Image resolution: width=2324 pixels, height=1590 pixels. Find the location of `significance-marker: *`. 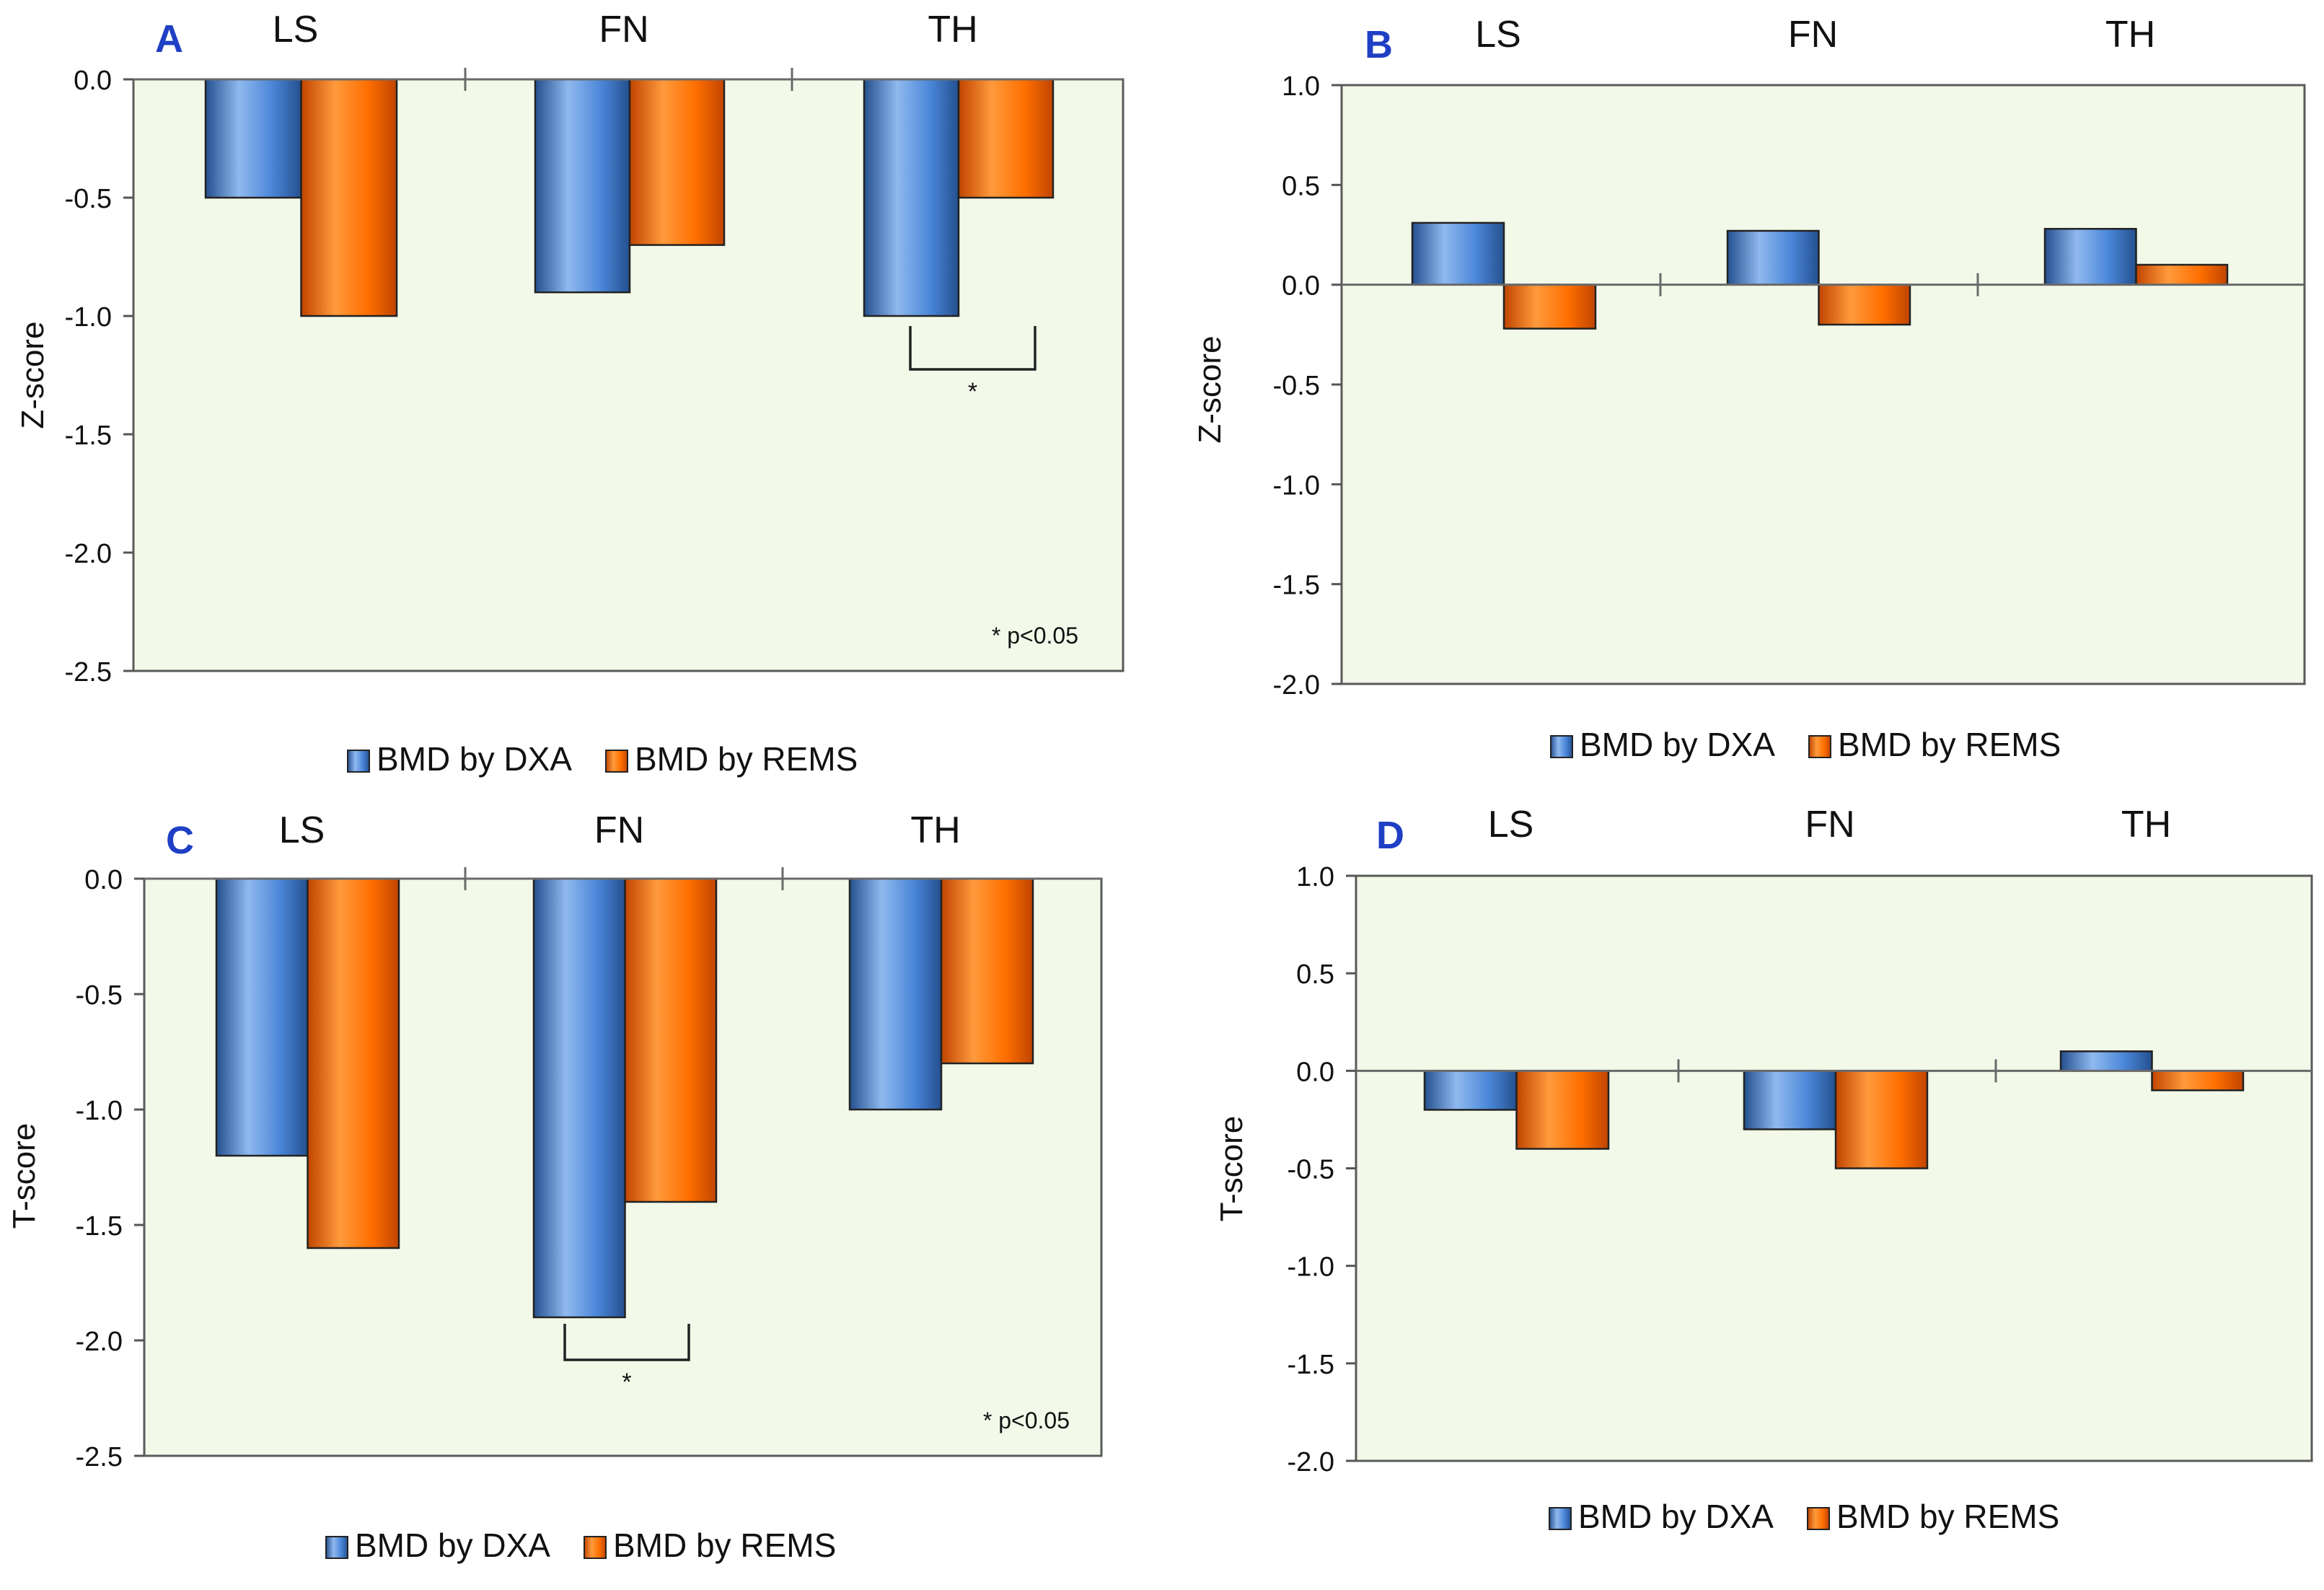

significance-marker: * is located at coordinates (972, 391).